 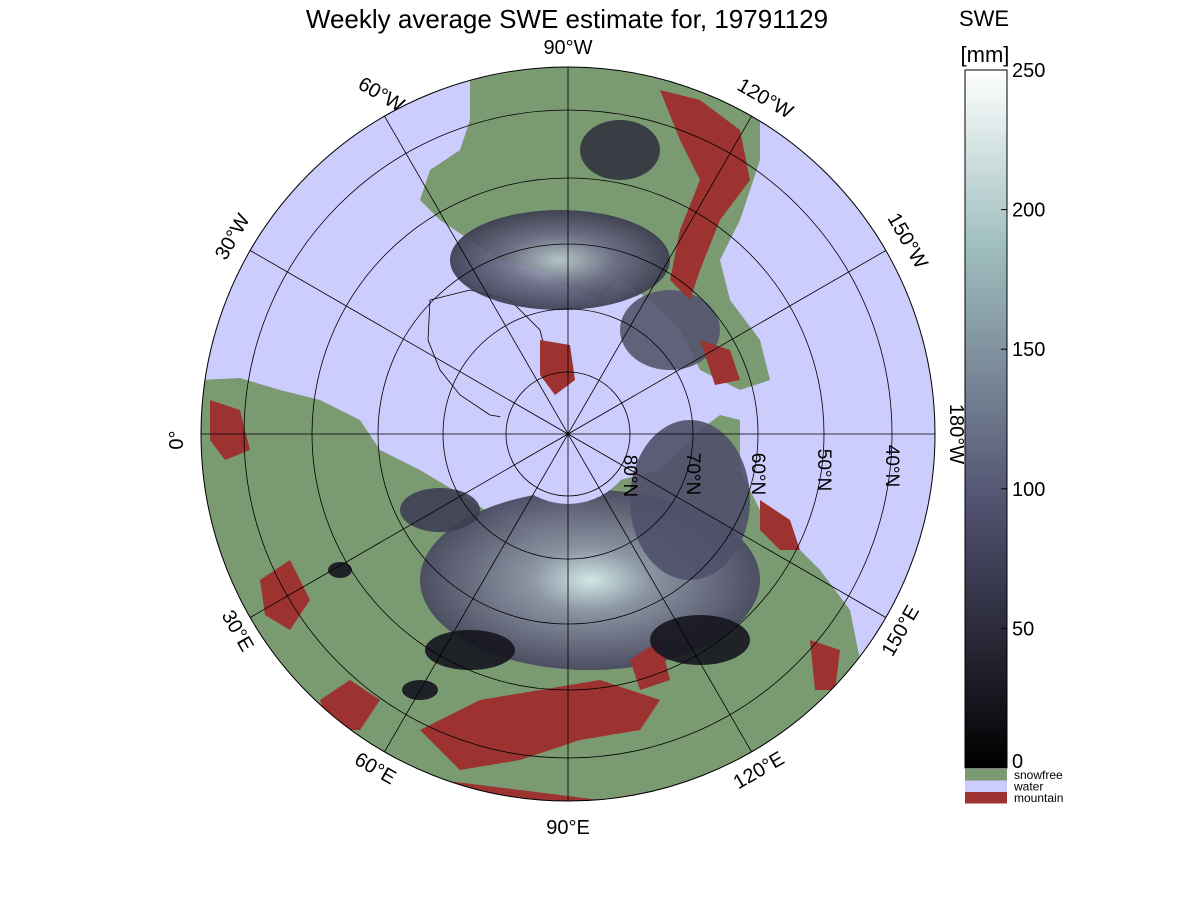 I want to click on category-label-snowfree: snowfree, so click(x=1038, y=775).